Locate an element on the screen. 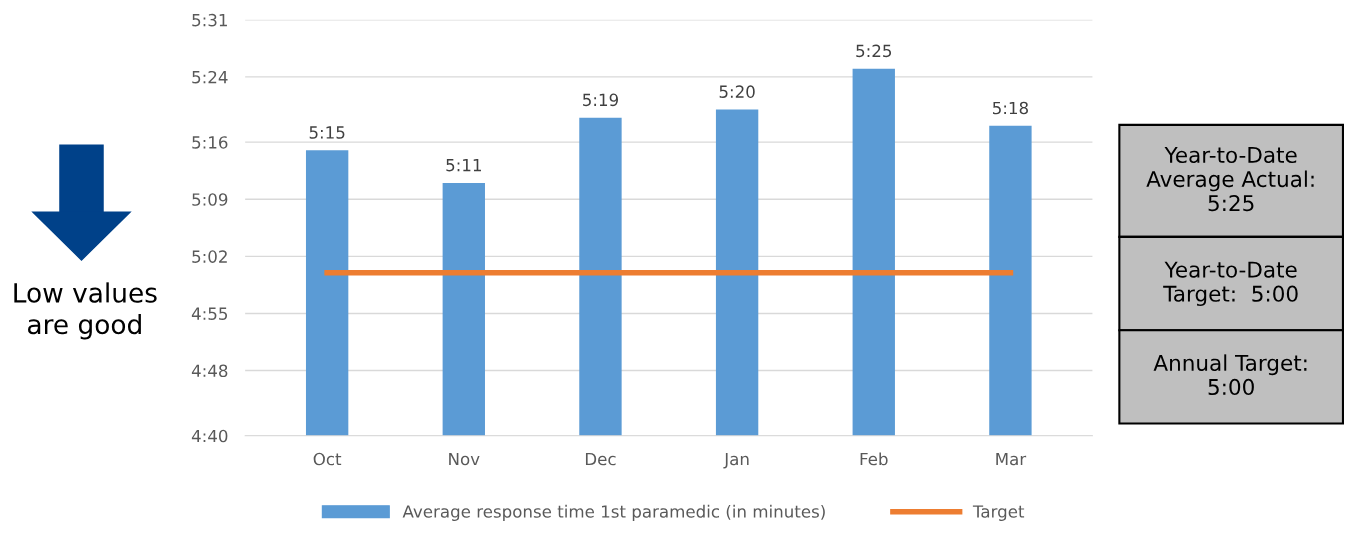 This screenshot has height=536, width=1347. text: Annual Target: 5:00 is located at coordinates (1230, 375).